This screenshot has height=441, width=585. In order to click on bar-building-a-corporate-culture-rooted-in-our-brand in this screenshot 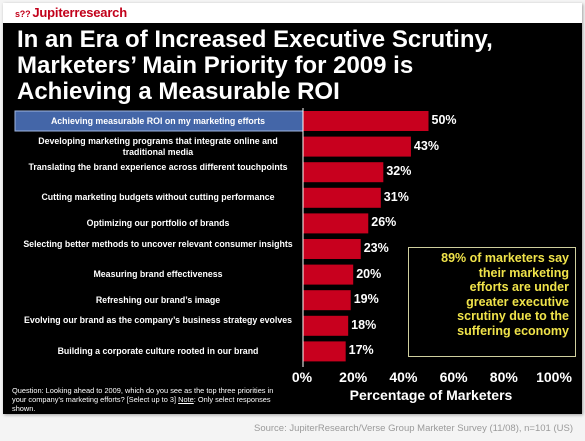, I will do `click(324, 351)`.